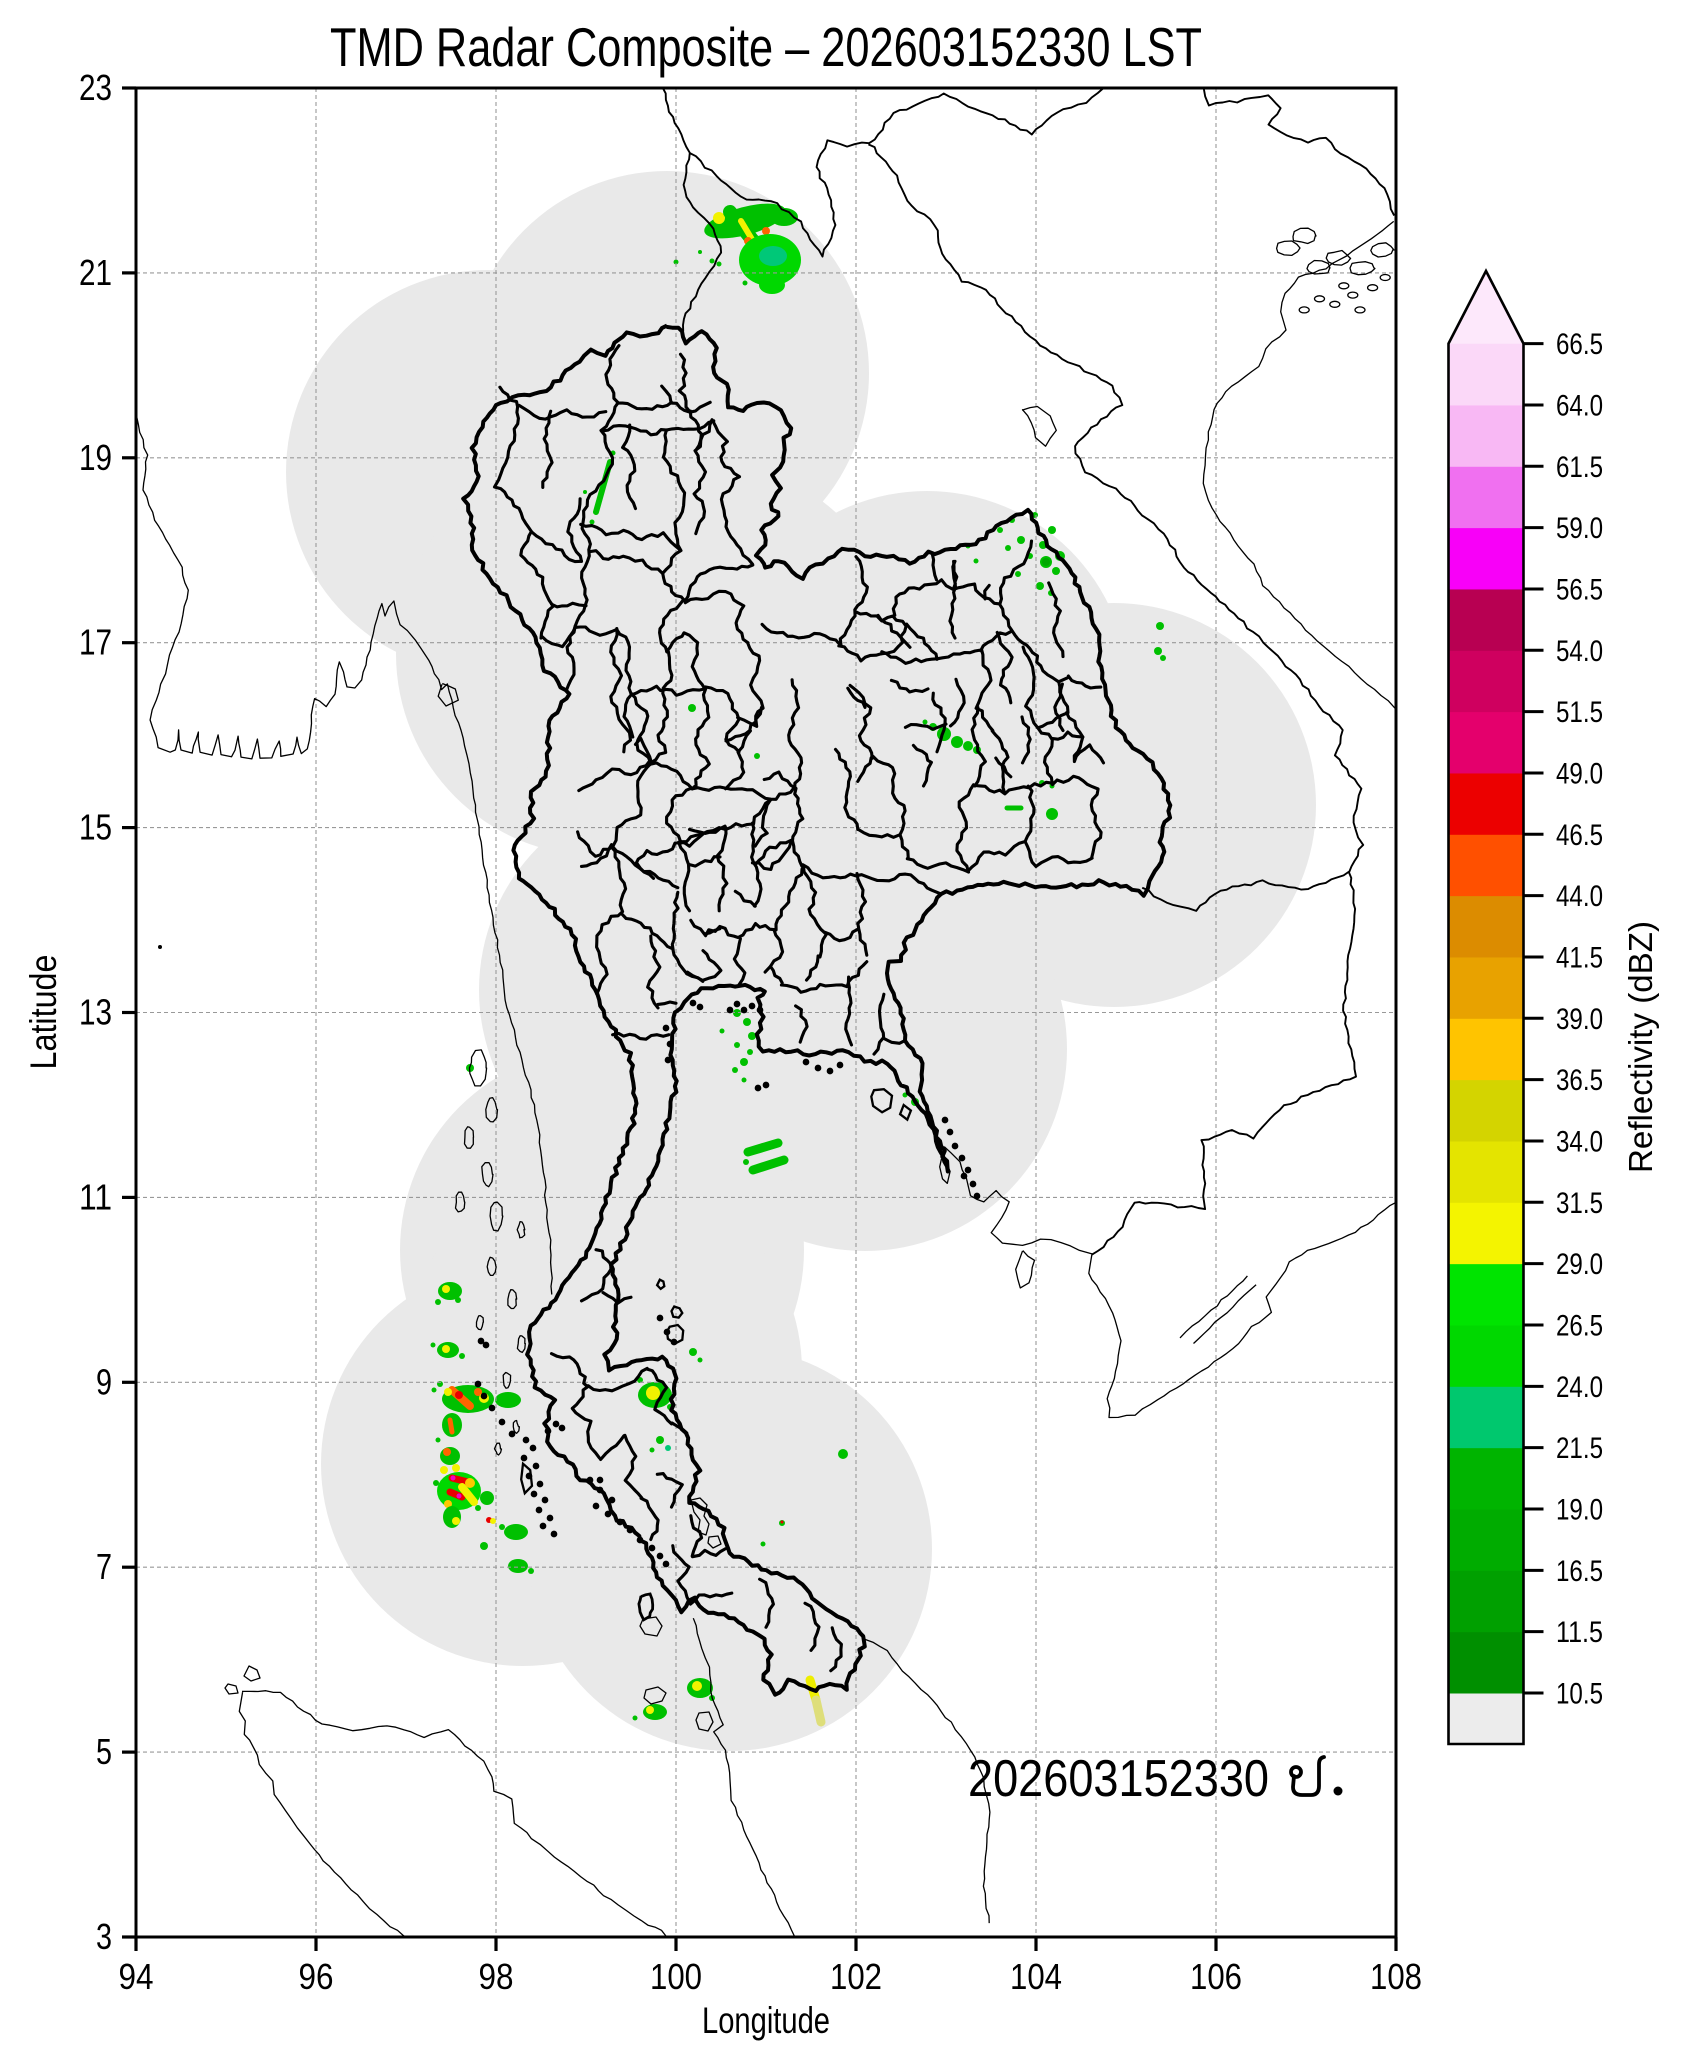 This screenshot has width=1686, height=2070. Describe the element at coordinates (1579, 651) in the screenshot. I see `svg-text: 54.0` at that location.